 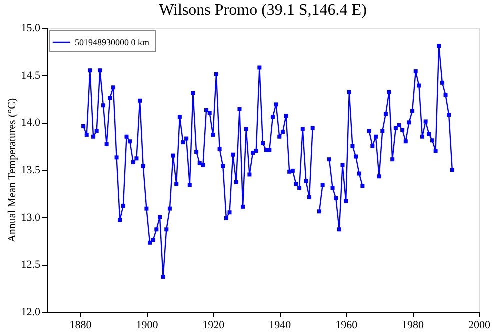 I want to click on x-tick-label: 1900, so click(x=147, y=326).